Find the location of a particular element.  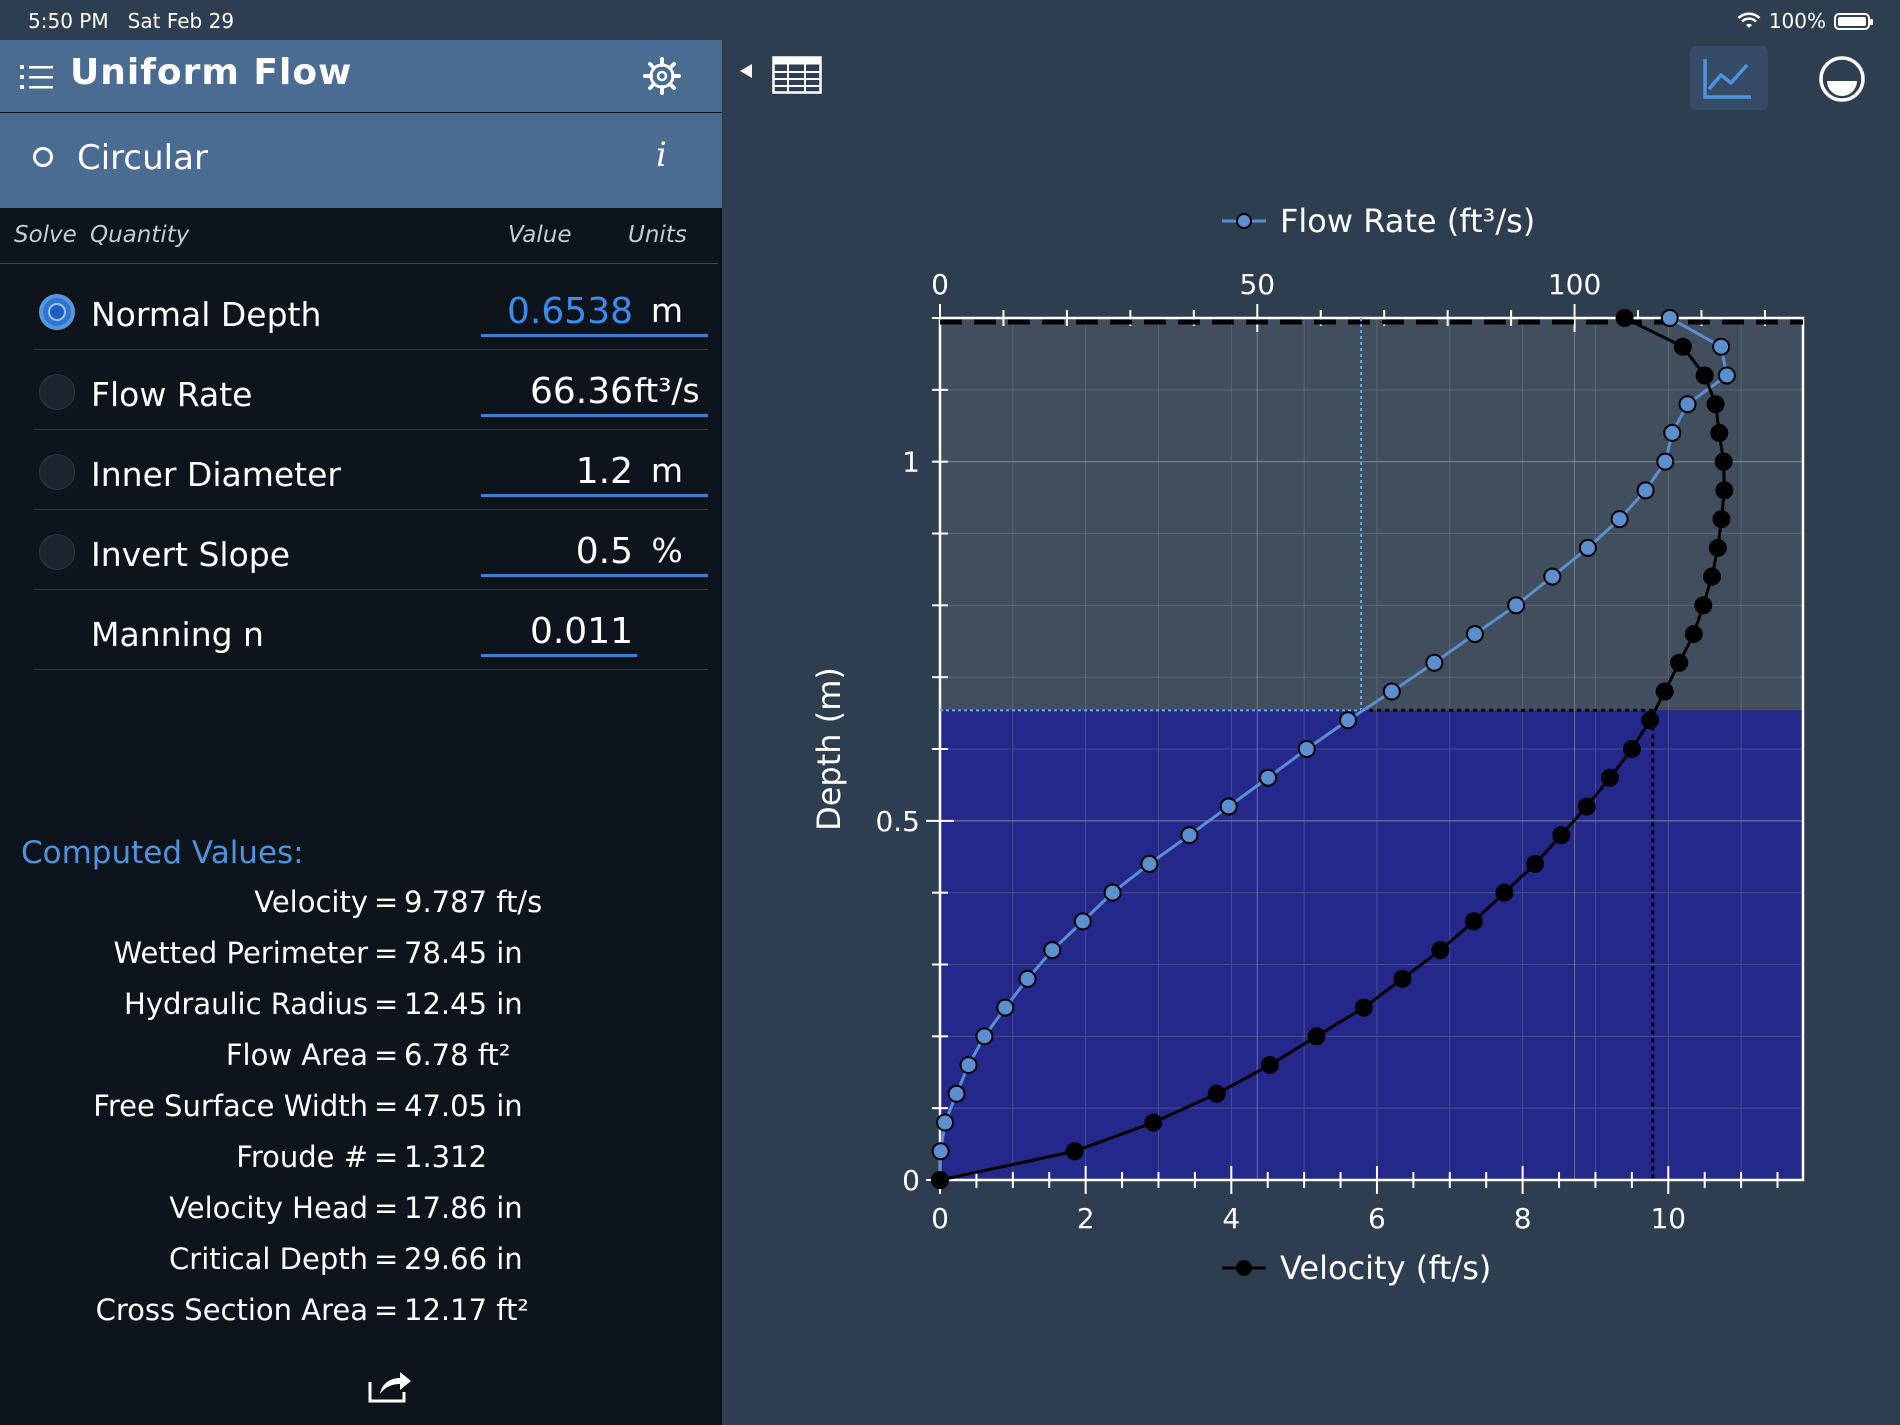

header-units: Units is located at coordinates (657, 235).